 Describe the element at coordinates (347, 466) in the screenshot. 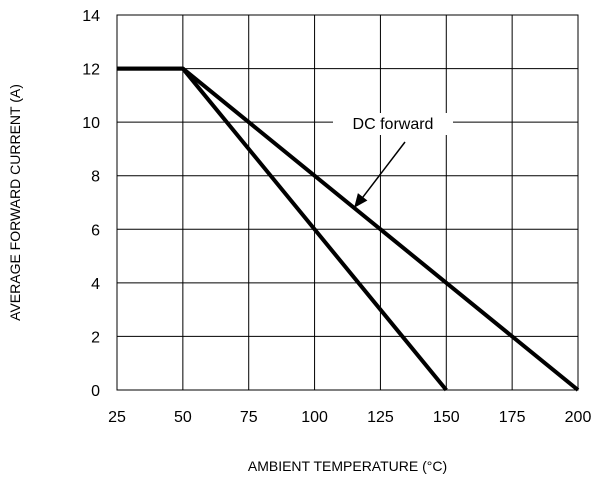

I see `x-axis-title: AMBIENT TEMPERATURE (°C)` at that location.